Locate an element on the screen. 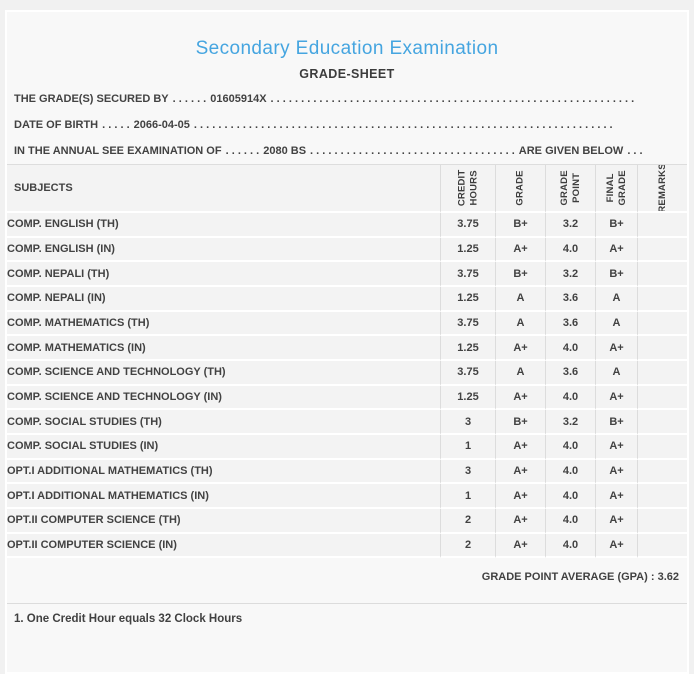  gpa-summary: GRADE POINT AVERAGE (GPA) : 3.62 is located at coordinates (347, 577).